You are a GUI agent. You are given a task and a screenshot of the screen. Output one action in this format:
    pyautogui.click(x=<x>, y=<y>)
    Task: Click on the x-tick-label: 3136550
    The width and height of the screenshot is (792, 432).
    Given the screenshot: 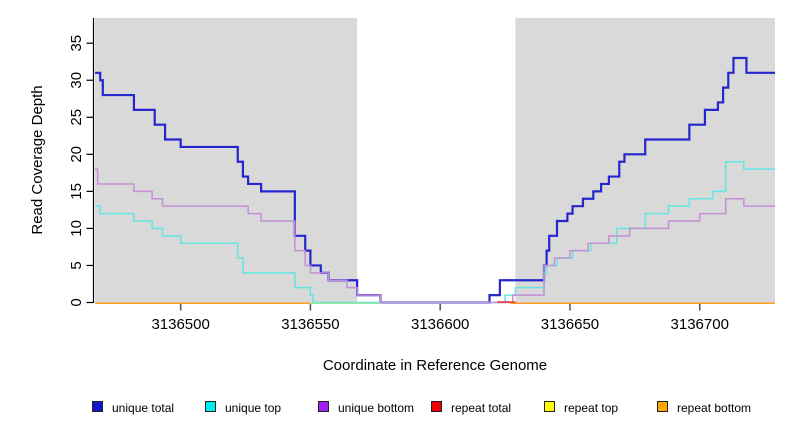 What is the action you would take?
    pyautogui.click(x=310, y=324)
    